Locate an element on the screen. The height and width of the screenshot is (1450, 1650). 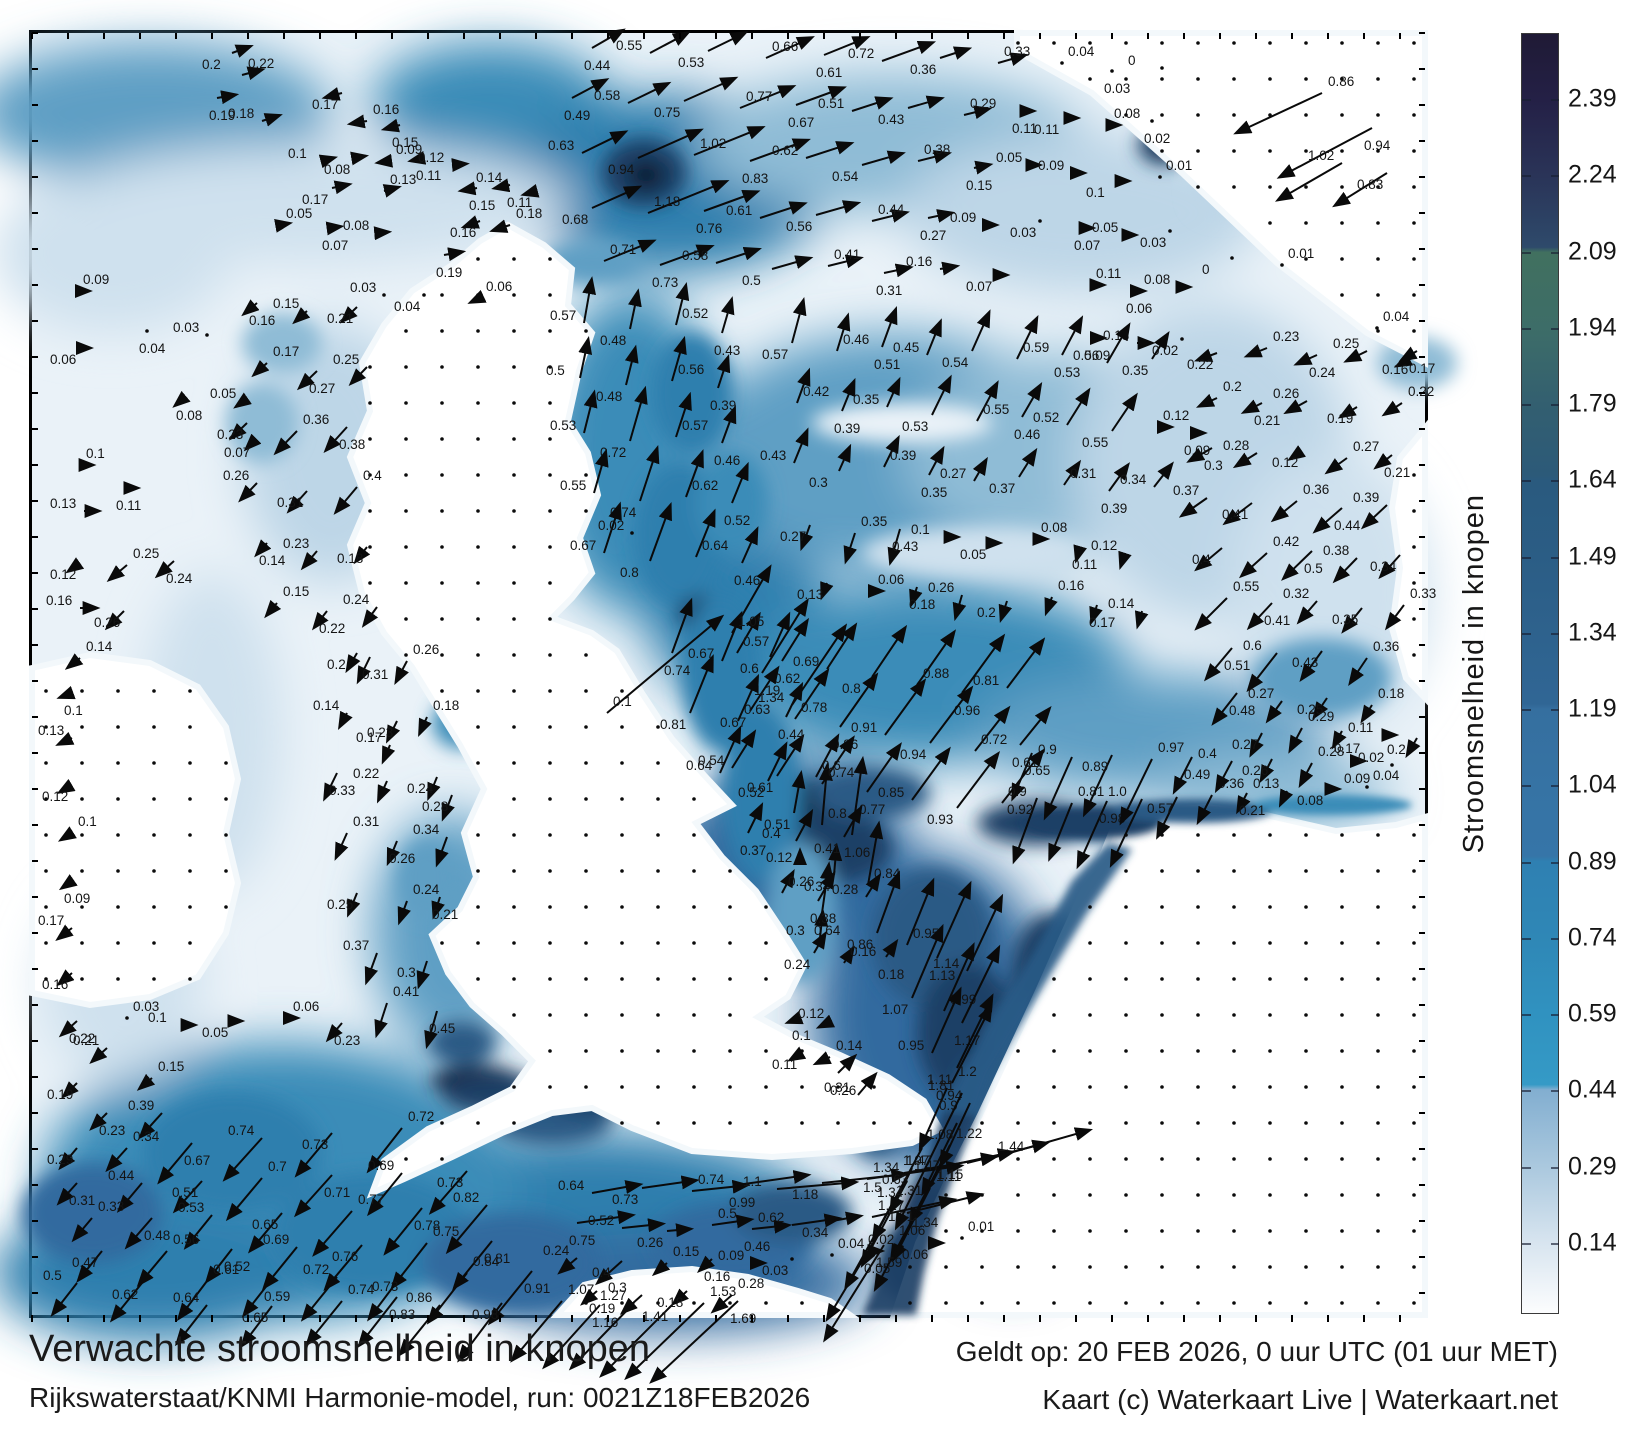
svg-text: 0.02 is located at coordinates (611, 525).